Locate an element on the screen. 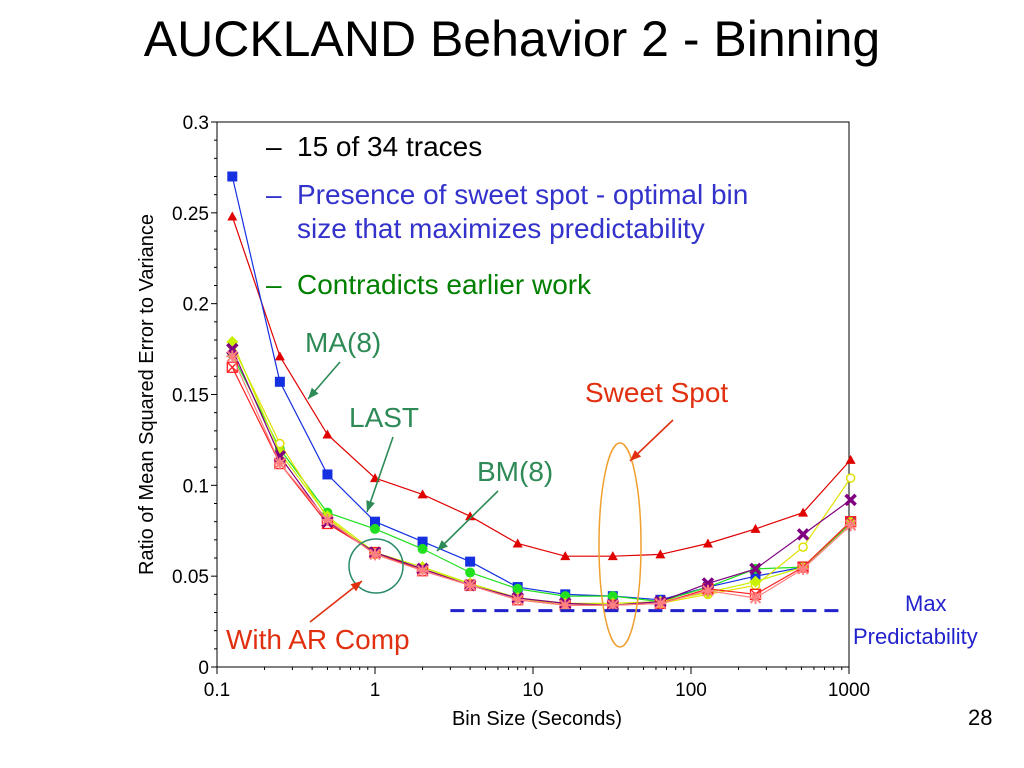  y-tick-label: 0.2 is located at coordinates (196, 305).